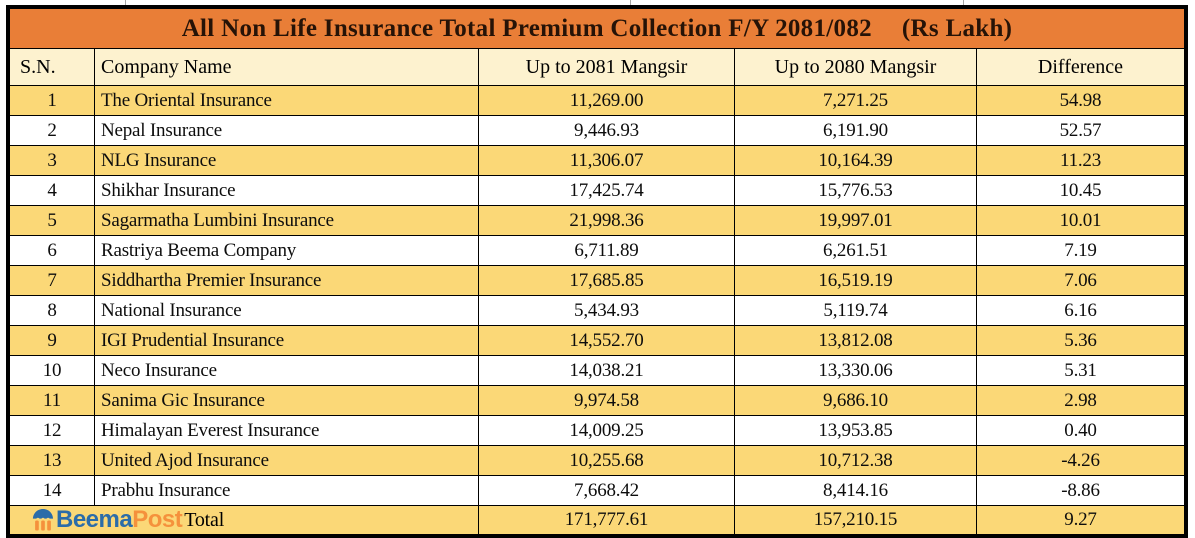 This screenshot has width=1195, height=538. I want to click on value-2081-cell: 5,434.93, so click(606, 310).